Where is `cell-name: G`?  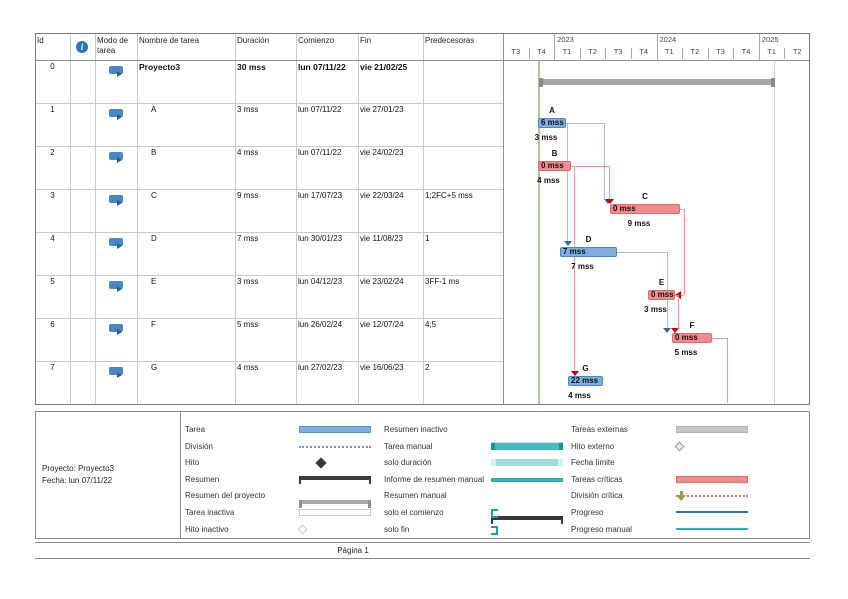 cell-name: G is located at coordinates (154, 367).